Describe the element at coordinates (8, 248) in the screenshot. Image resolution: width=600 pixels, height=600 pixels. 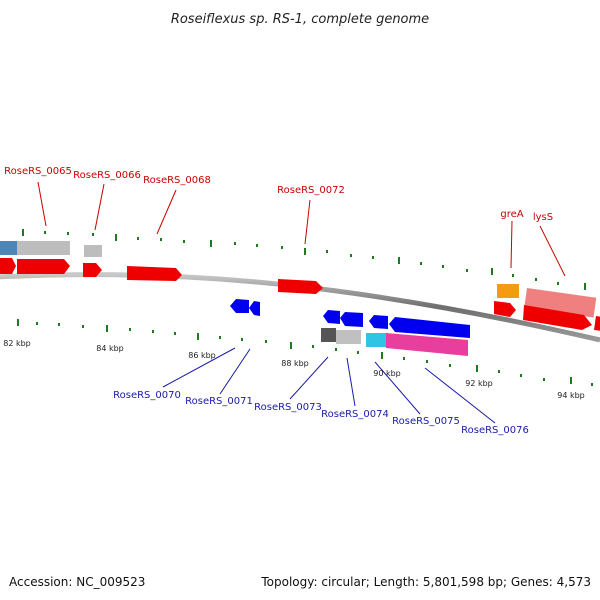
I see `feature-blue-segment` at that location.